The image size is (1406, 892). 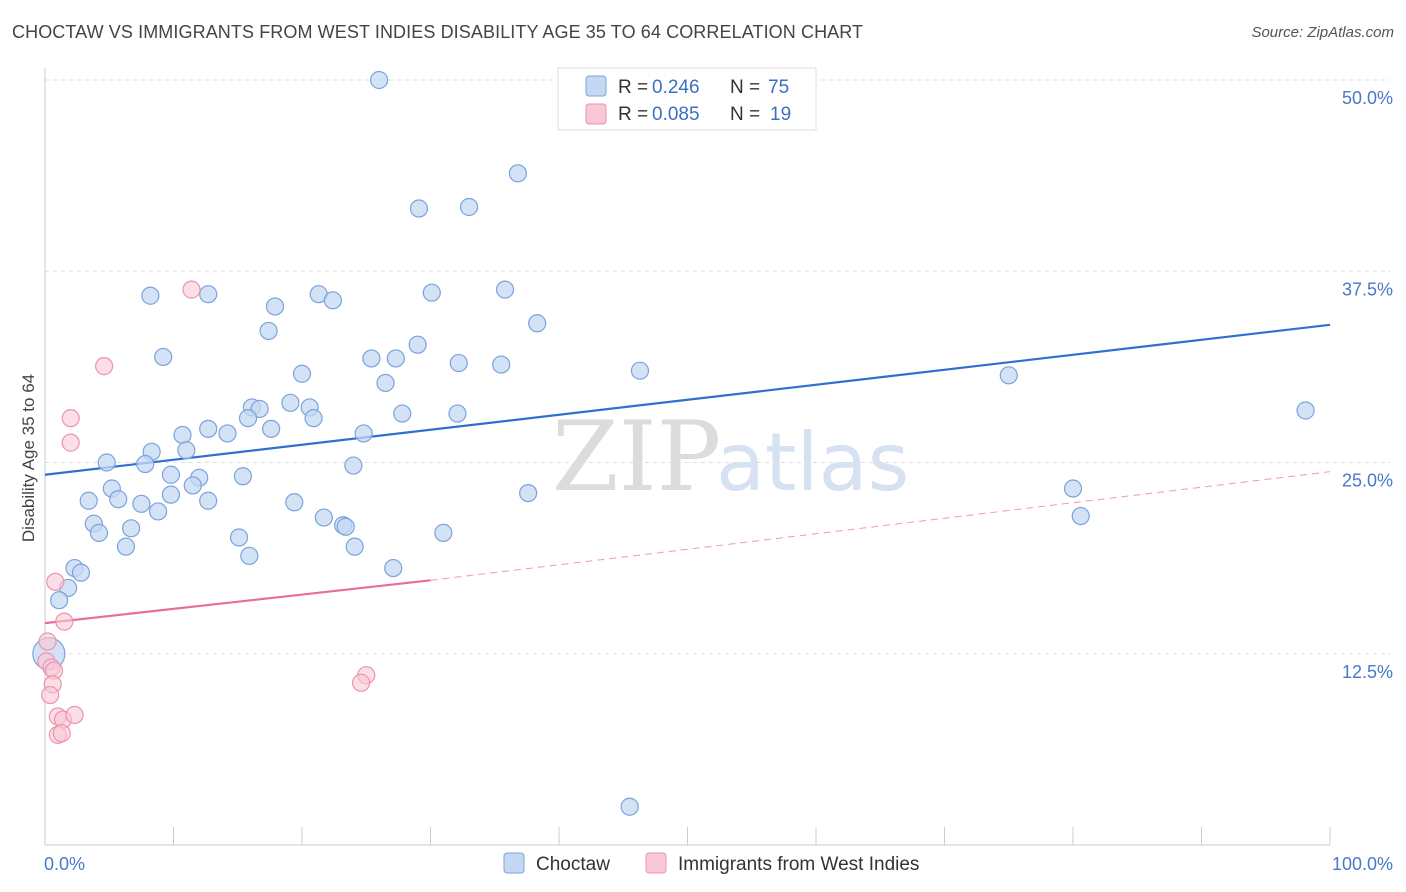 I want to click on x-tick-labels: 0.0% 100.0%, so click(x=718, y=864).